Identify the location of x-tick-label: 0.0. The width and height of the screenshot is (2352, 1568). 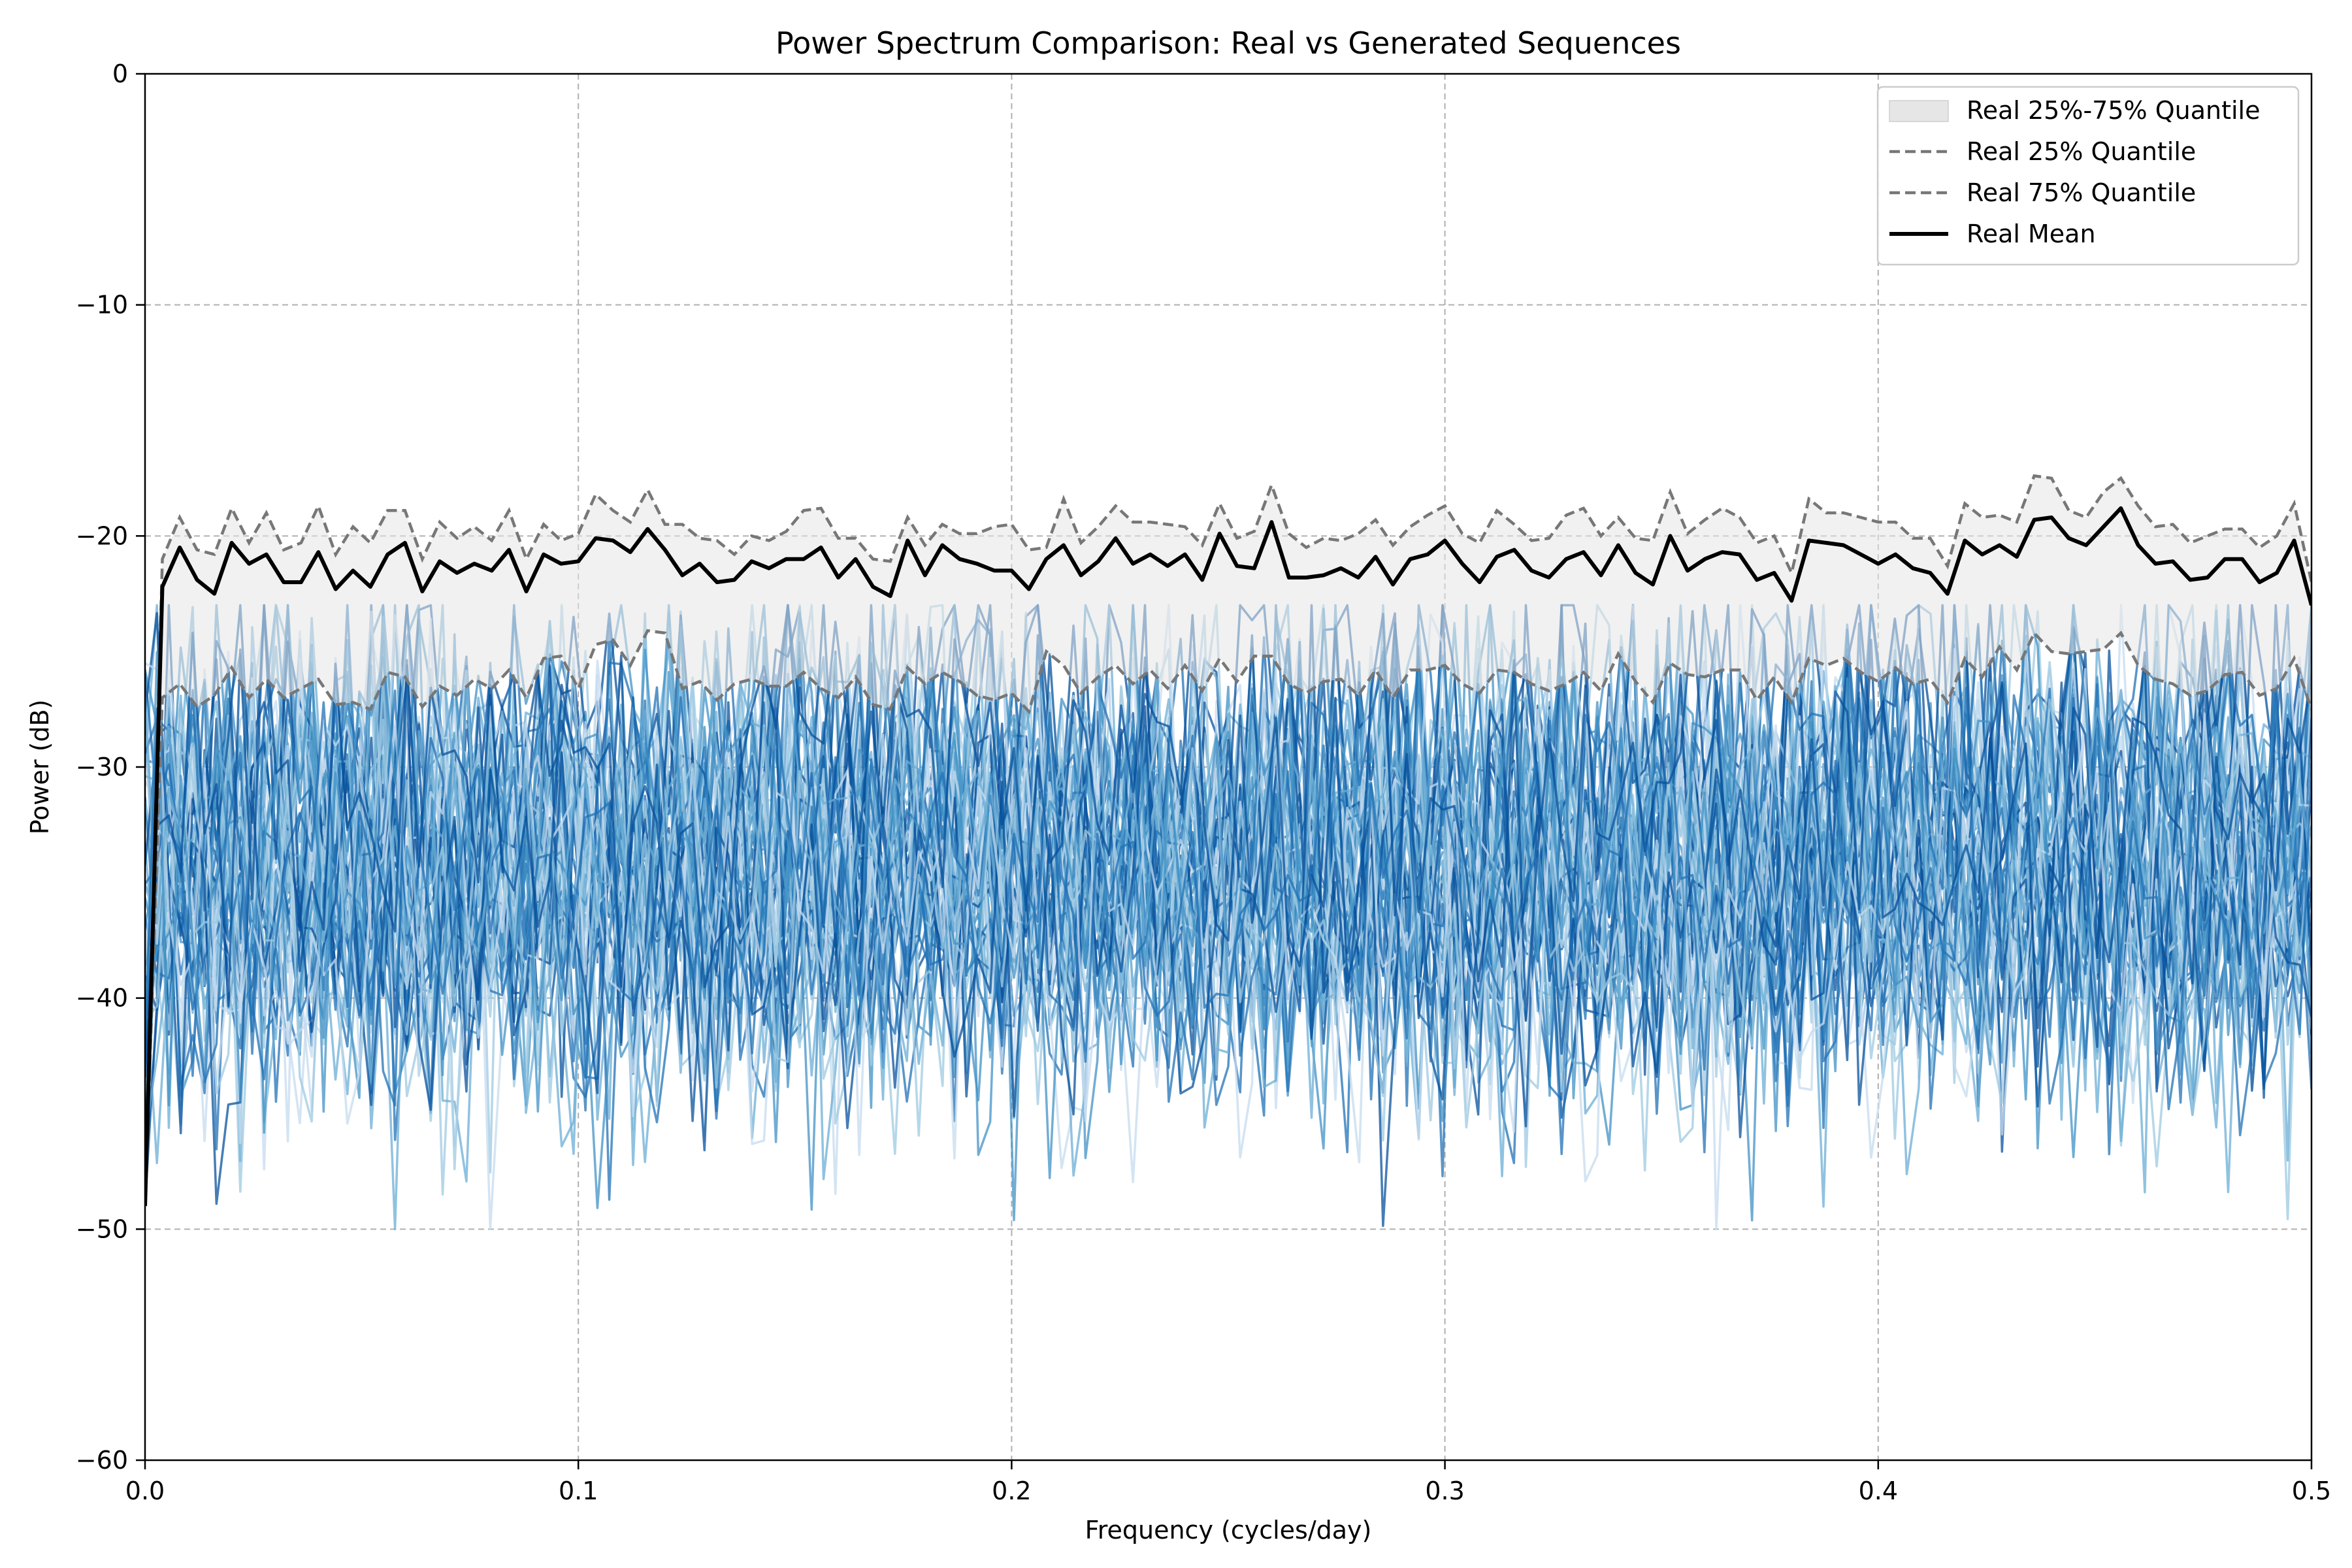
(145, 1491).